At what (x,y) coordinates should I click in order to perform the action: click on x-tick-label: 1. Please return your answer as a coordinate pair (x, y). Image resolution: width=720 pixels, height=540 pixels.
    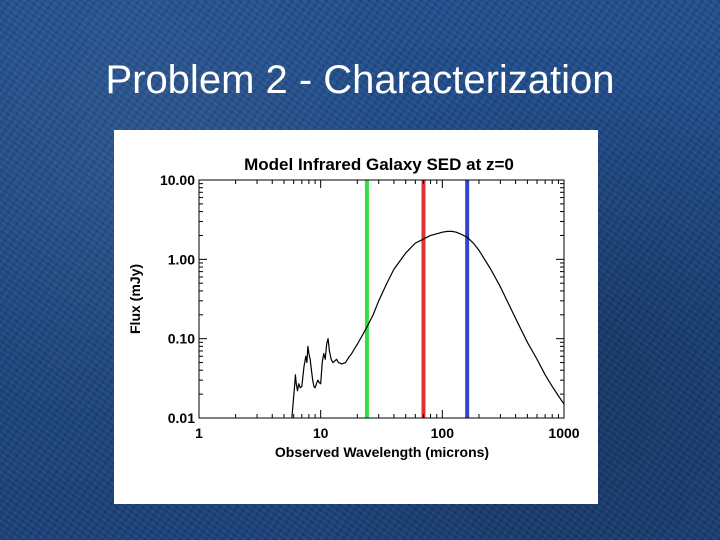
    Looking at the image, I should click on (199, 433).